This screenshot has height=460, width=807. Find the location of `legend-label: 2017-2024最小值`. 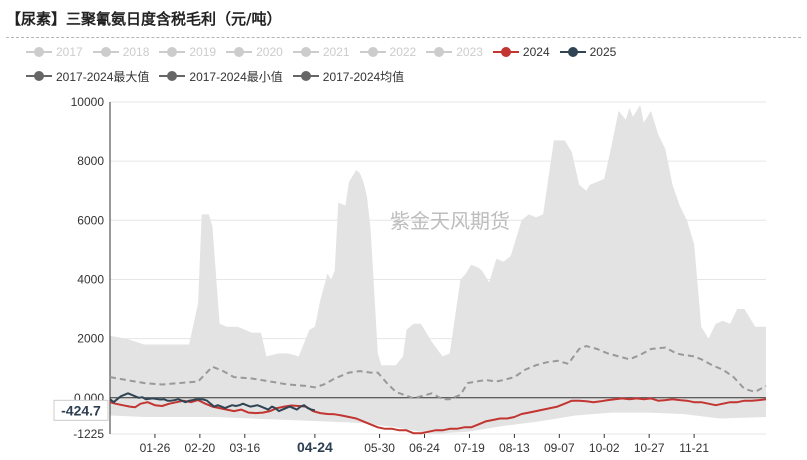

legend-label: 2017-2024最小值 is located at coordinates (236, 76).